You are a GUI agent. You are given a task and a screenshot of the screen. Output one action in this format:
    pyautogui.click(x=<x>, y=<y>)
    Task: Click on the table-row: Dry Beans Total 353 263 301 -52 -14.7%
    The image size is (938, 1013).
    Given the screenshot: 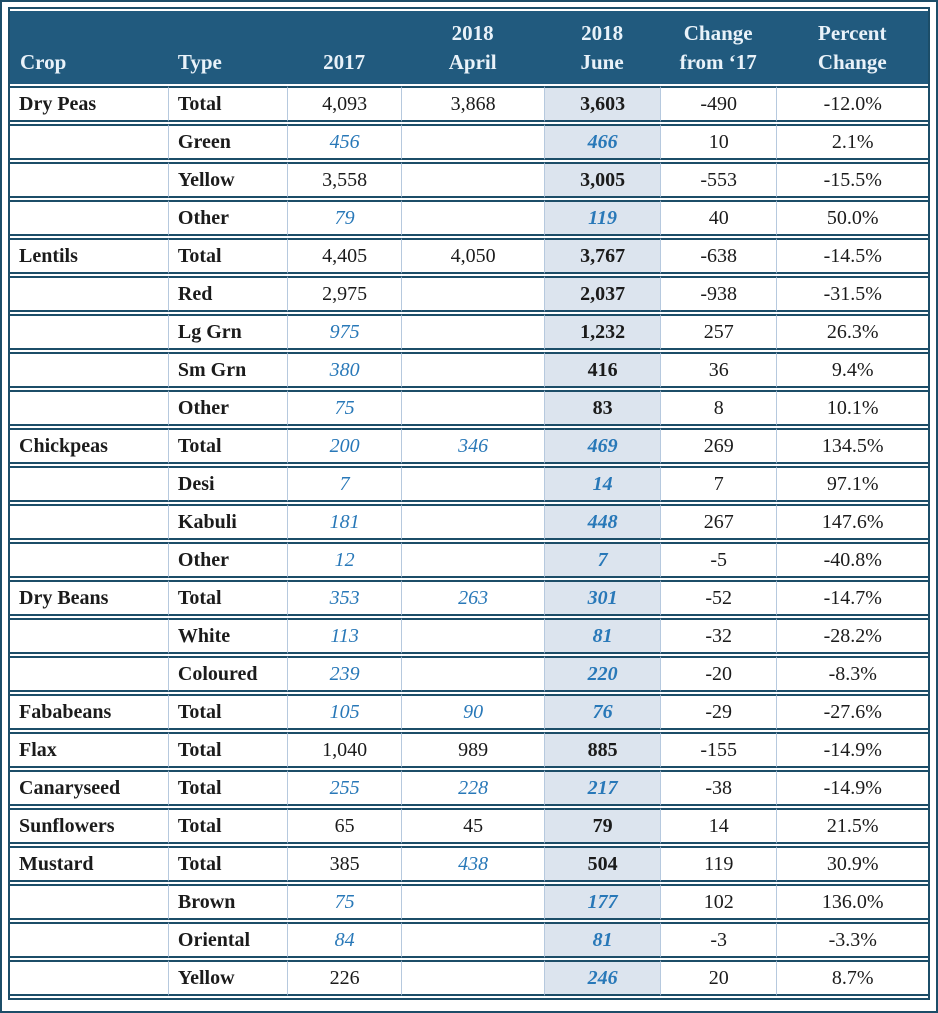 What is the action you would take?
    pyautogui.click(x=469, y=598)
    